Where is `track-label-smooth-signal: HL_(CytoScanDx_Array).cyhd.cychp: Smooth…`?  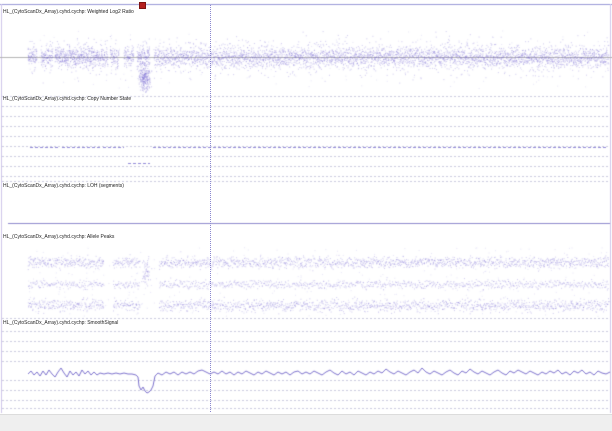 track-label-smooth-signal: HL_(CytoScanDx_Array).cyhd.cychp: Smooth… is located at coordinates (61, 323).